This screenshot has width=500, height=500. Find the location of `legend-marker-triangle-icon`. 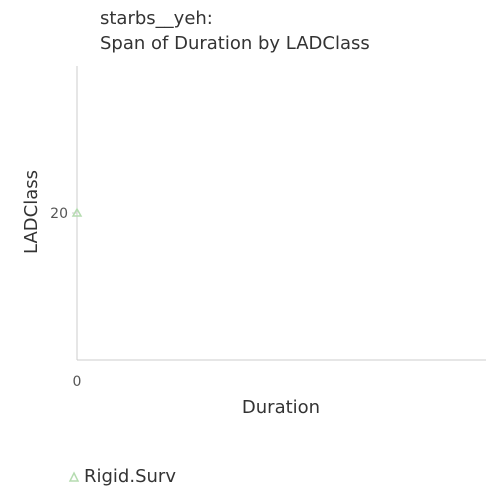

legend-marker-triangle-icon is located at coordinates (74, 476).